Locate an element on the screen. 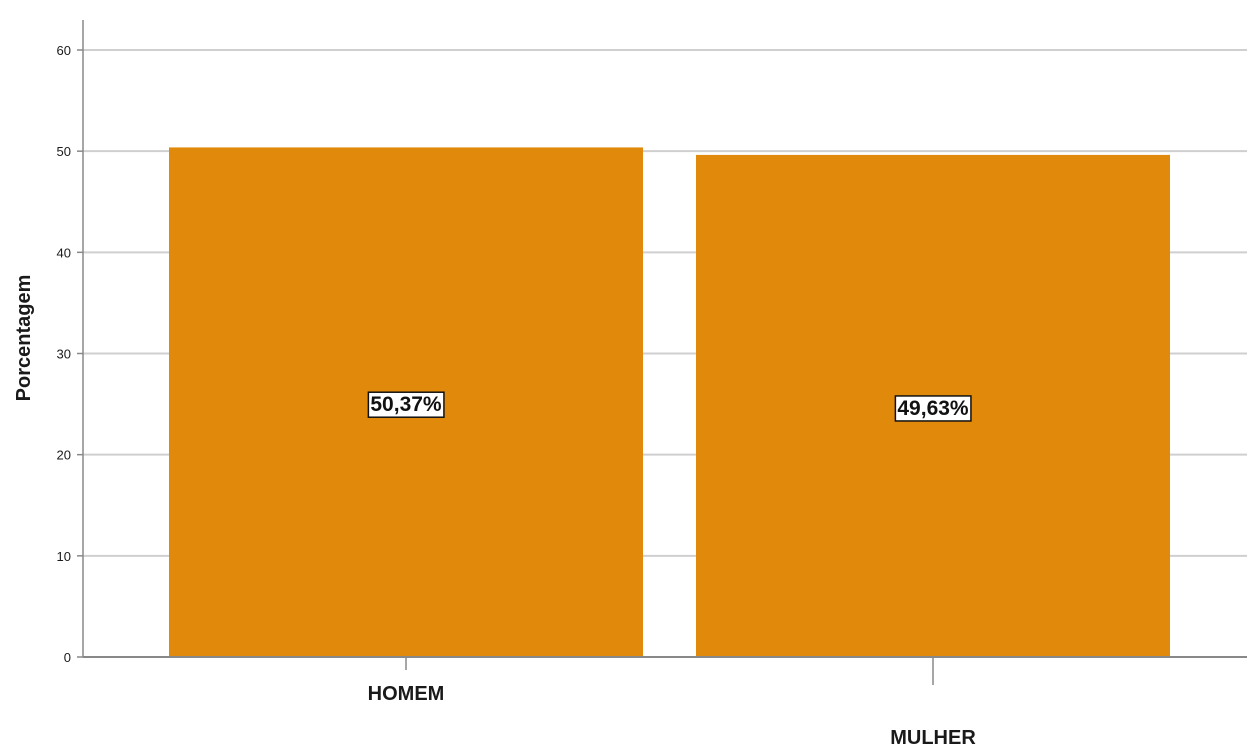 Image resolution: width=1247 pixels, height=751 pixels. x-tick-label-mulher: MULHER is located at coordinates (933, 738).